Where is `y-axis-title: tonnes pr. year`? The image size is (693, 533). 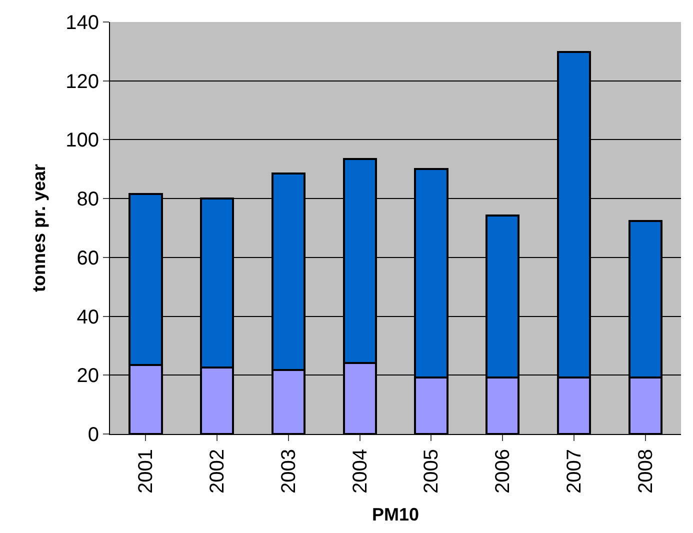 y-axis-title: tonnes pr. year is located at coordinates (38, 228).